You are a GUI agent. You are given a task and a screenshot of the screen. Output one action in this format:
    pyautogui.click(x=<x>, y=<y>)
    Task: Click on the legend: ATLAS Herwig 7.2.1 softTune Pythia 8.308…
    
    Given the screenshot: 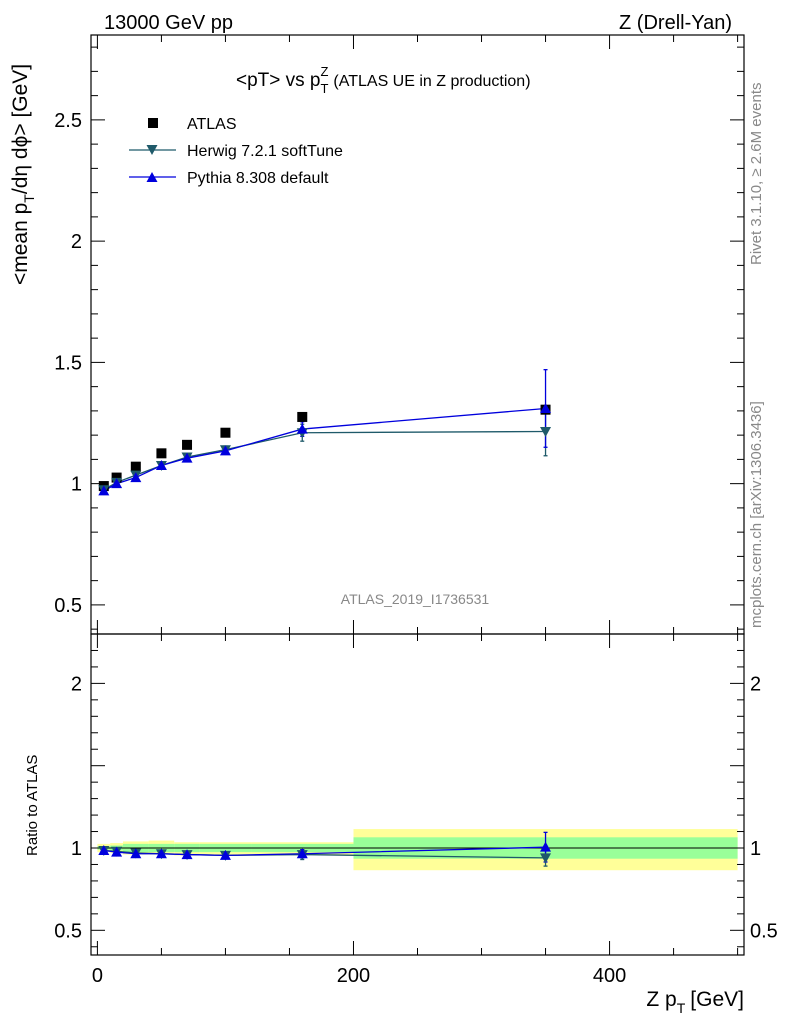 What is the action you would take?
    pyautogui.click(x=236, y=151)
    